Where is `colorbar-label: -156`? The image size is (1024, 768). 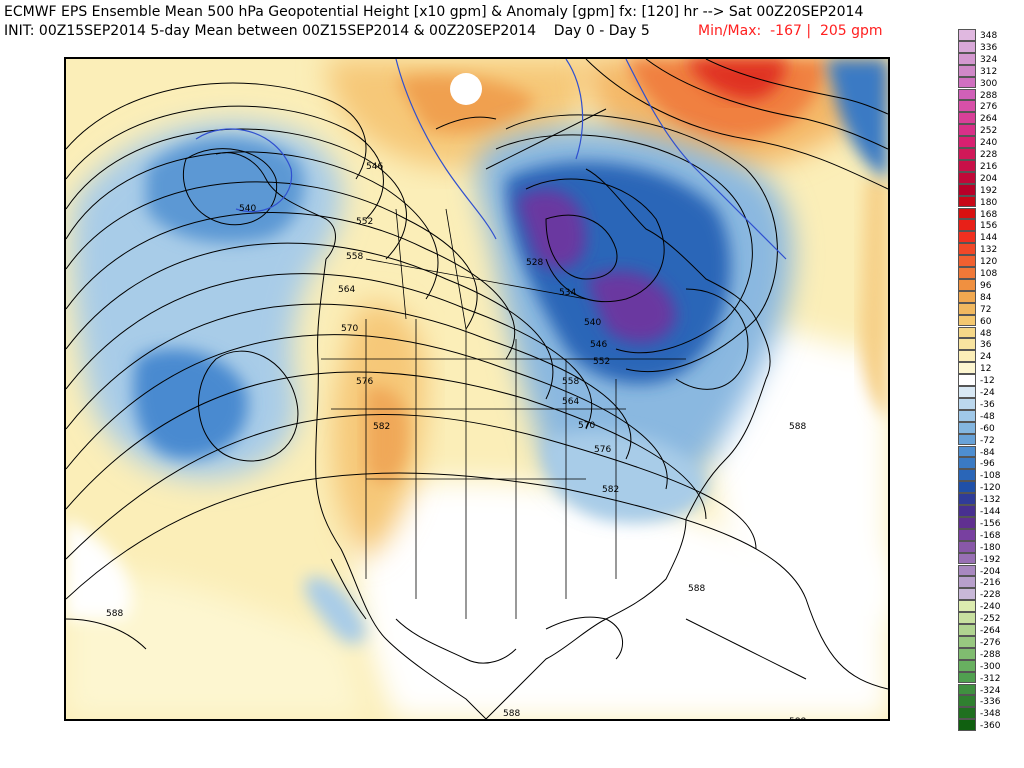
colorbar-label: -156 is located at coordinates (990, 523).